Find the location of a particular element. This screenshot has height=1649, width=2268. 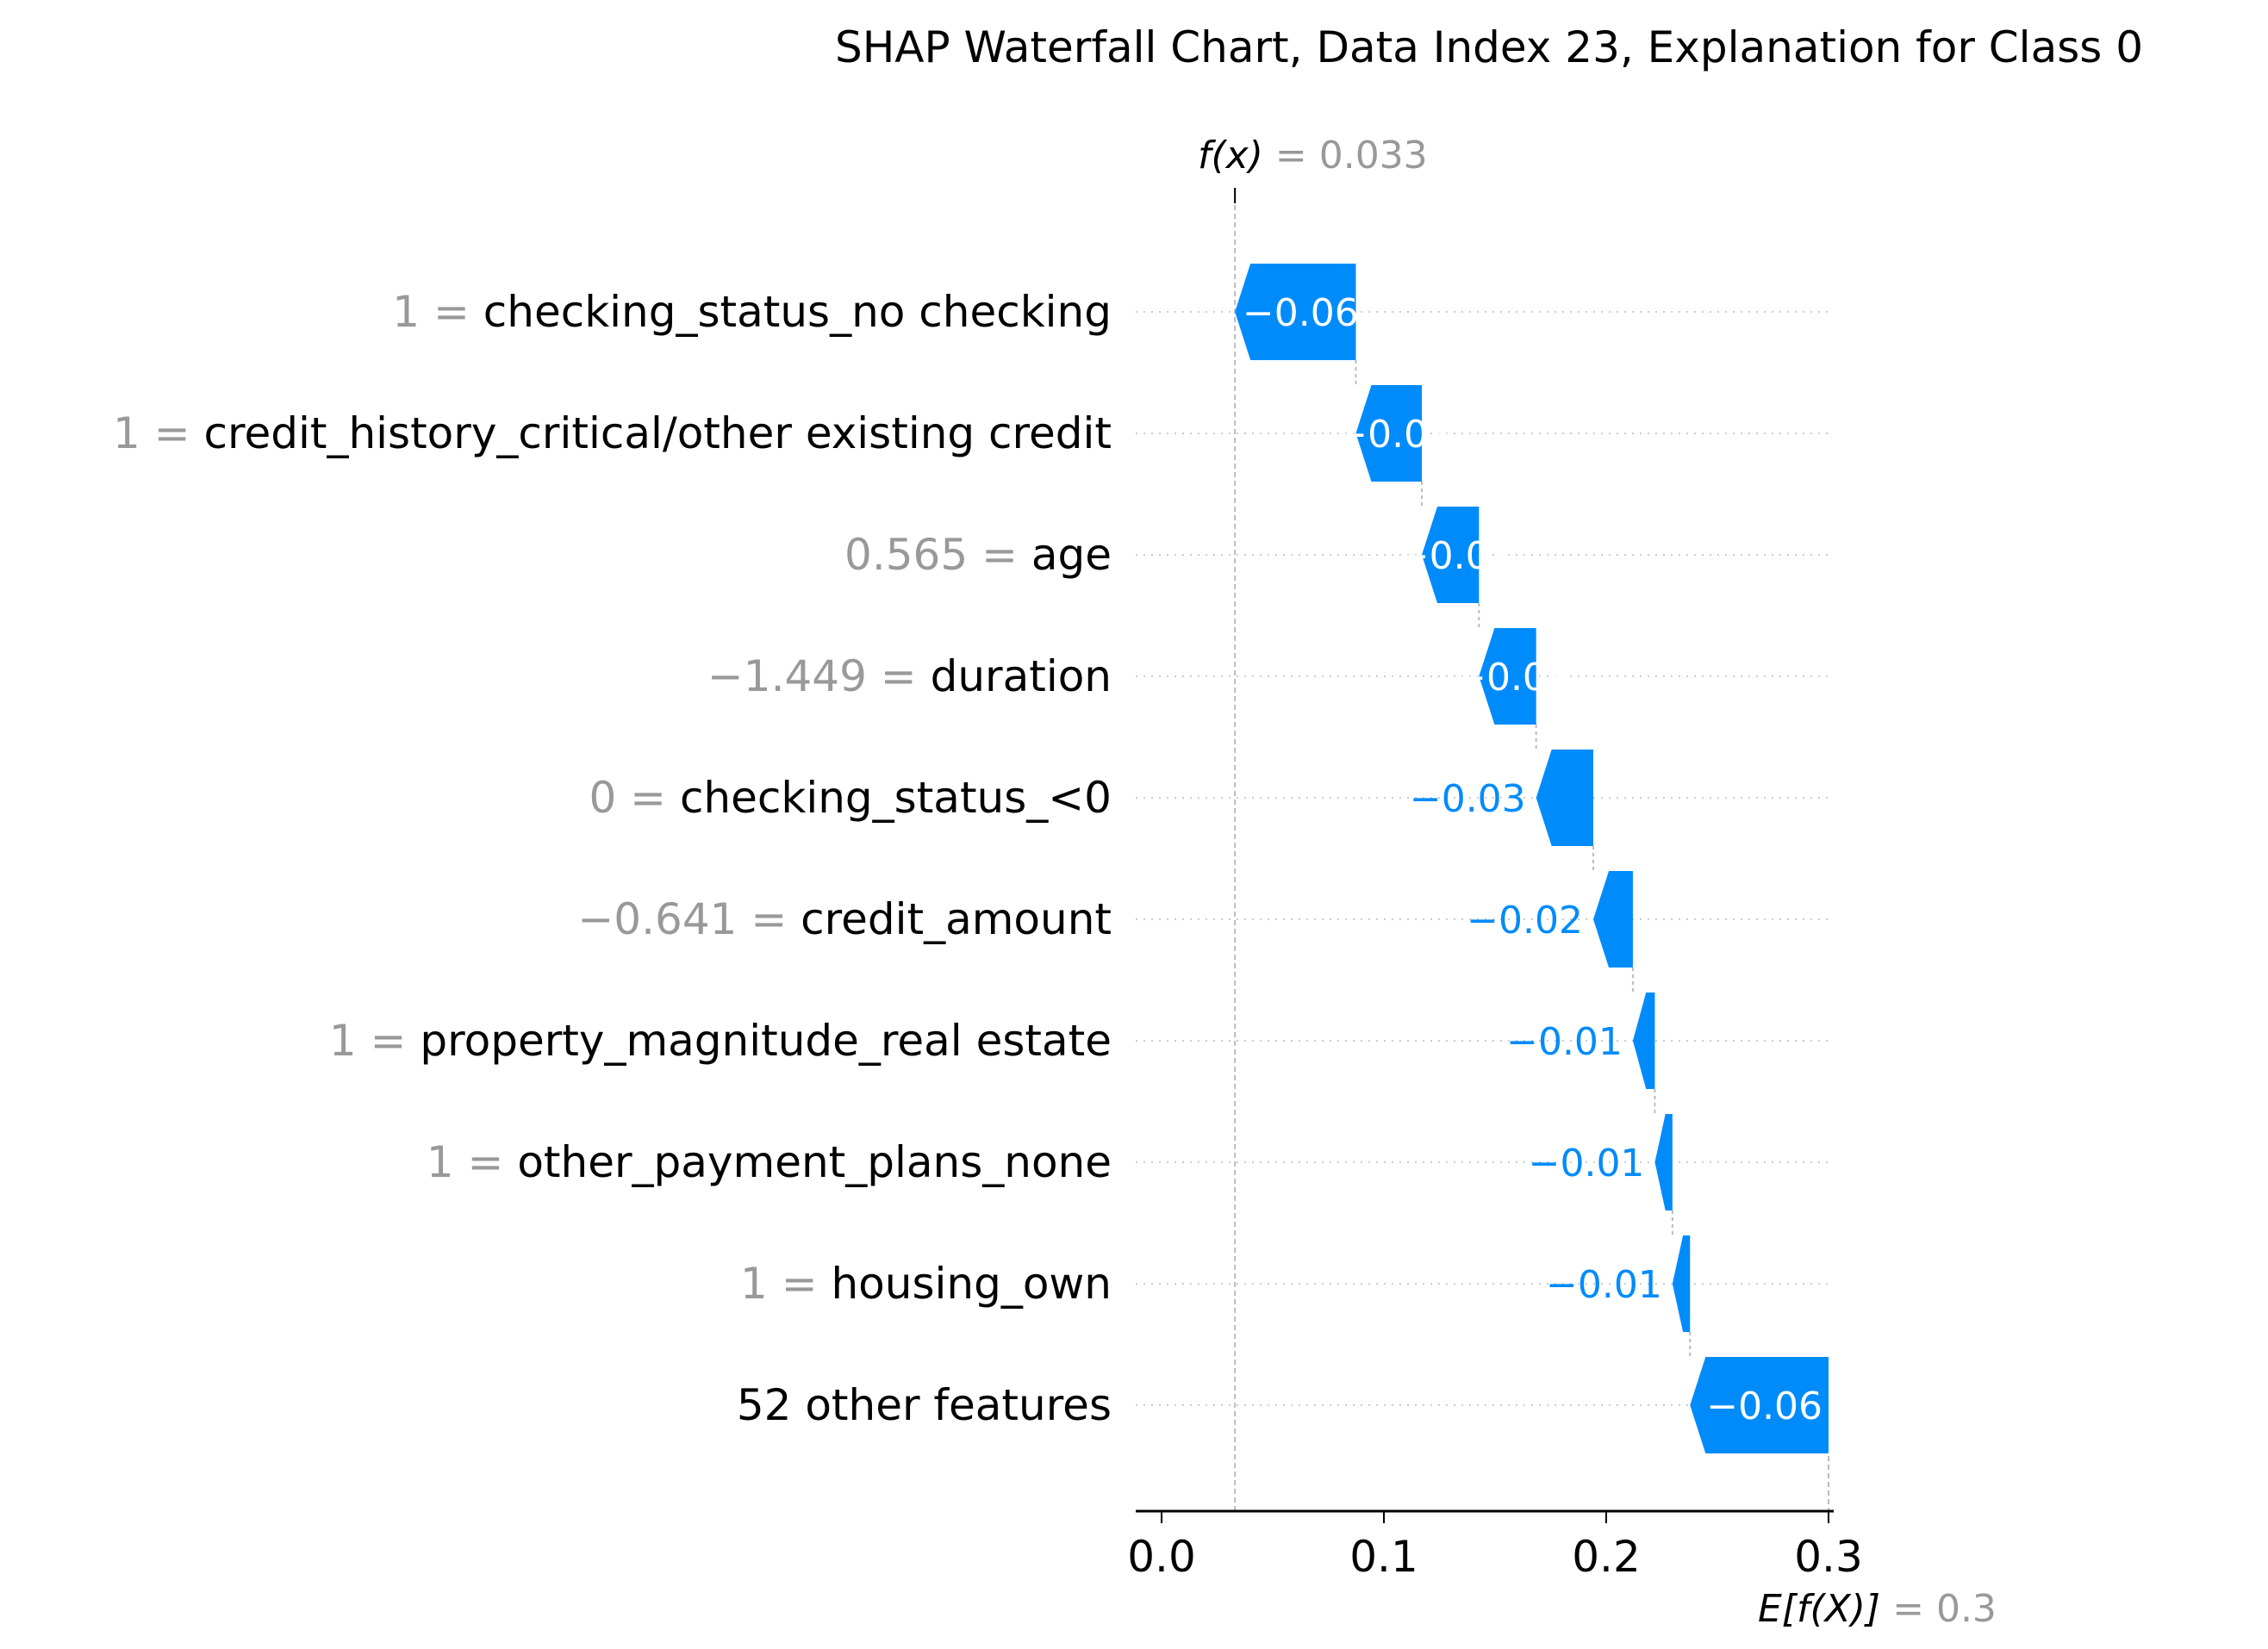

feature-label: −1.449 = duration is located at coordinates (910, 676).